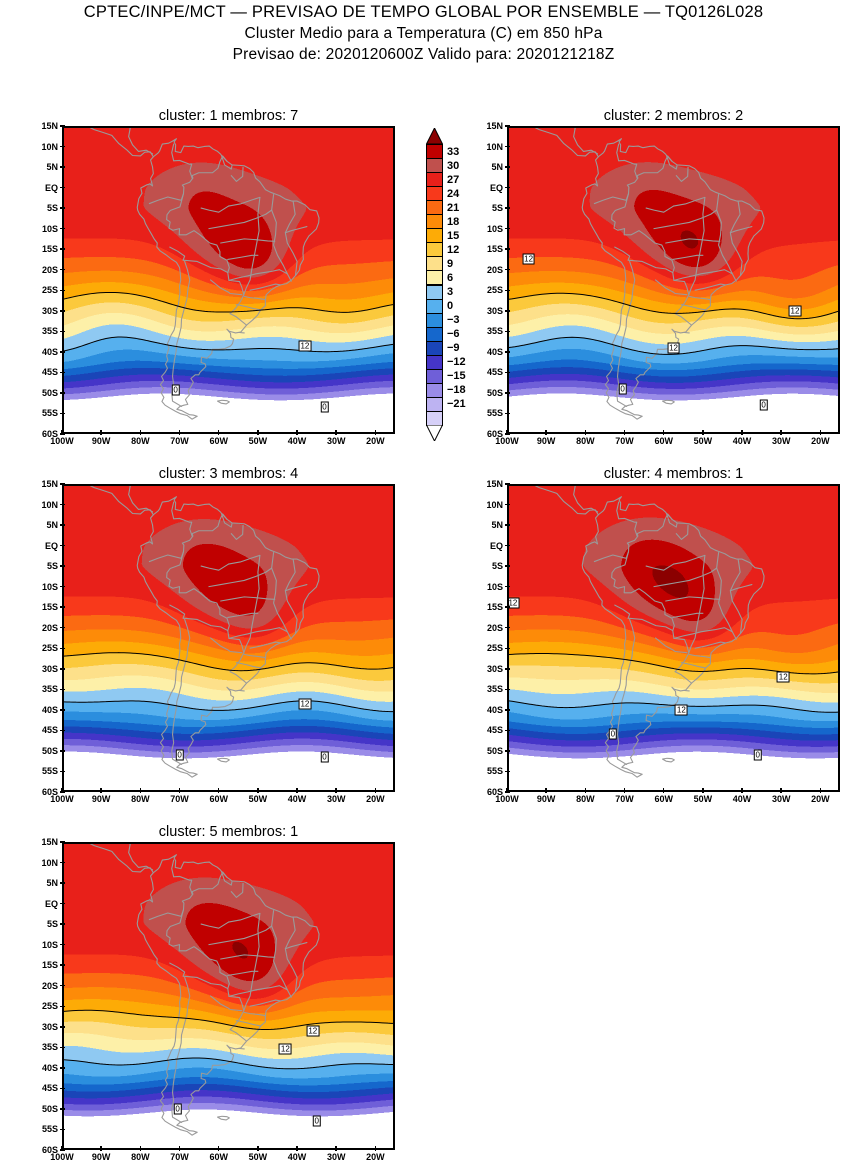  I want to click on panel-title-cluster-2: cluster: 2 membros: 2, so click(673, 116).